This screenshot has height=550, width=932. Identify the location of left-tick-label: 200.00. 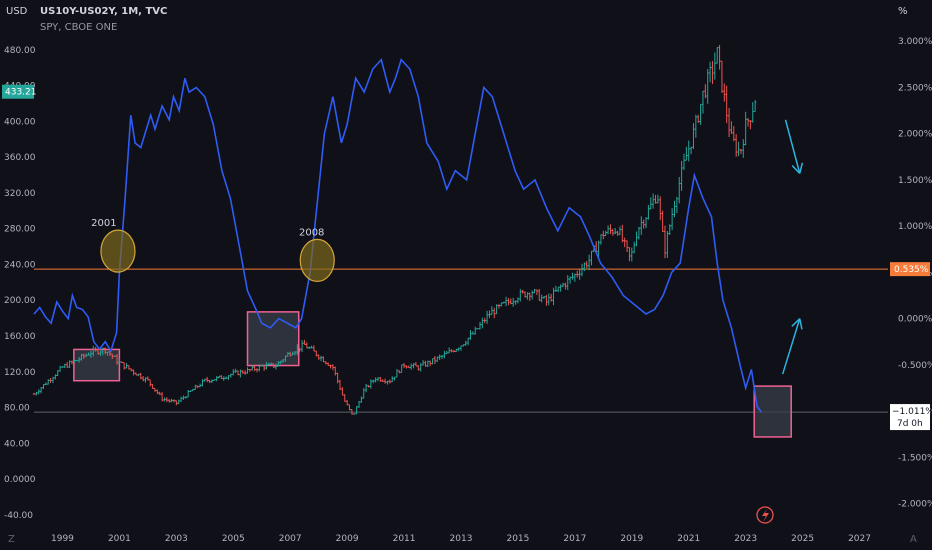
(20, 301).